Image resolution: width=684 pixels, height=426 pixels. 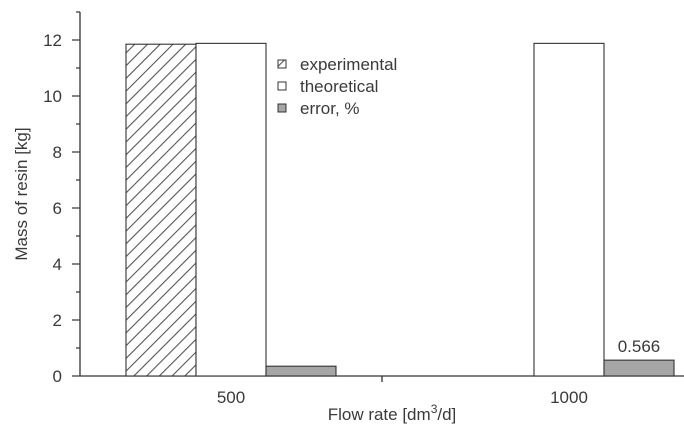 I want to click on legend-label-theoretical: theoretical, so click(x=339, y=86).